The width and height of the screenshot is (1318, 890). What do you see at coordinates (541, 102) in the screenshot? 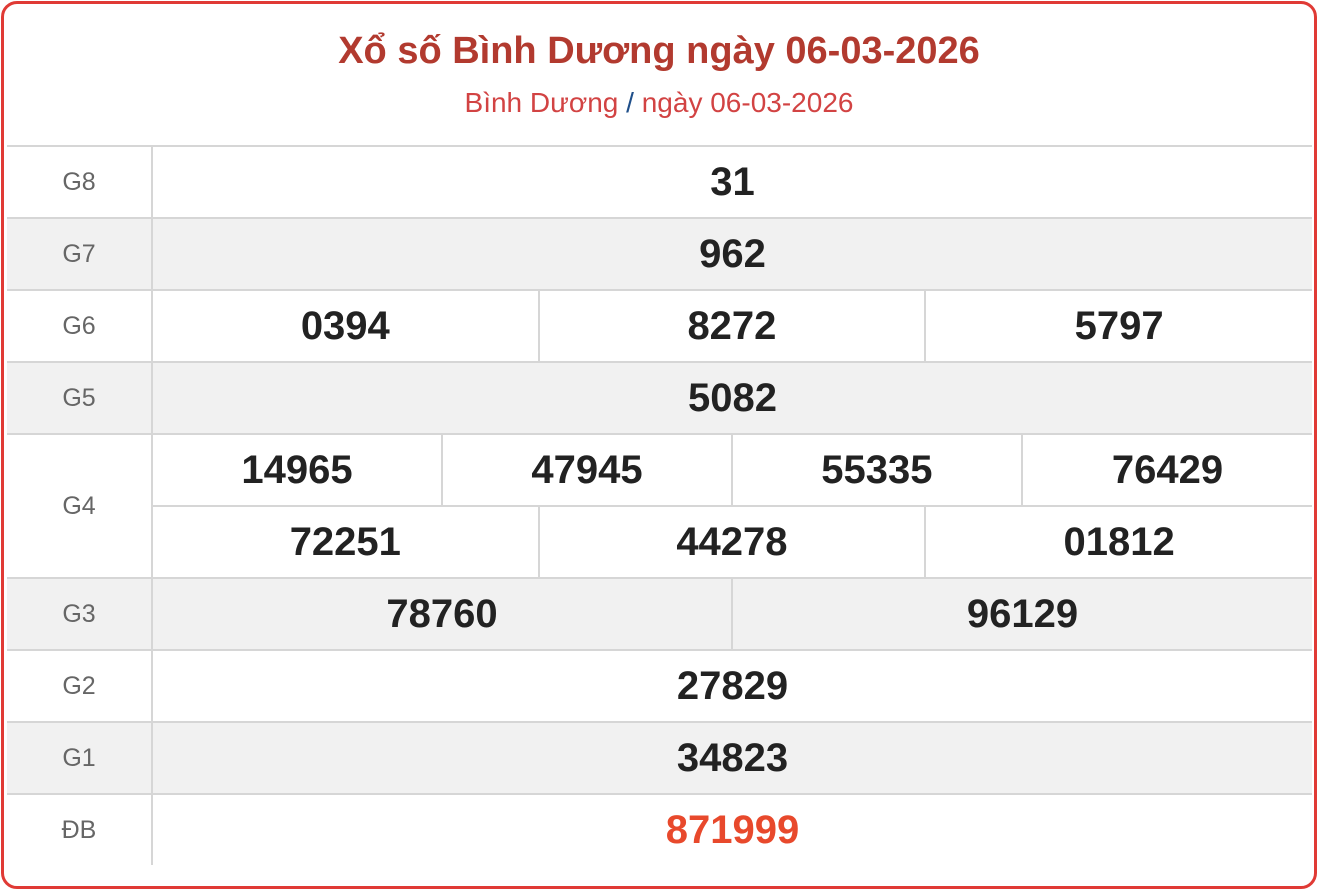
I see `breadcrumb-province-link: Bình Dương` at bounding box center [541, 102].